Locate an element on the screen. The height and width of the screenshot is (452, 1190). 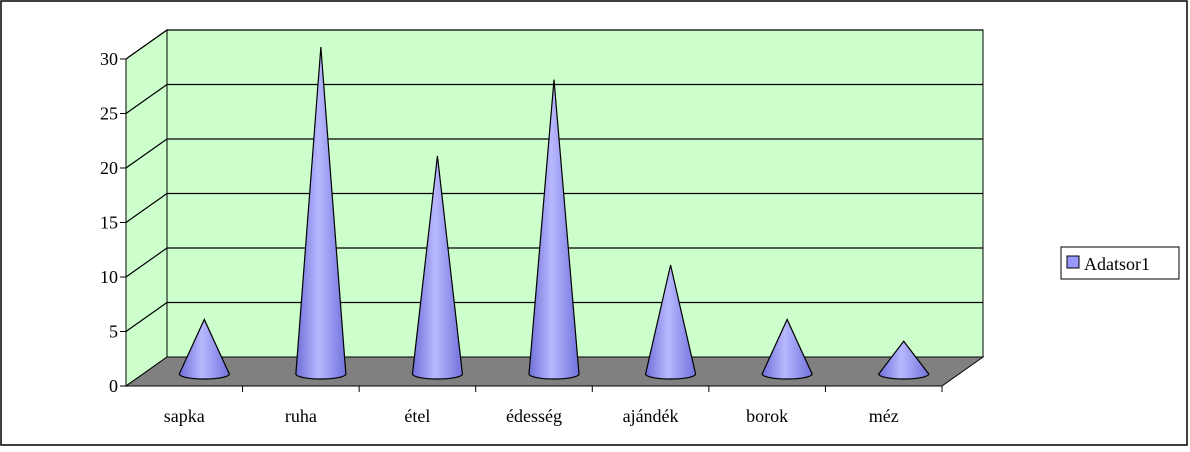
x-tick-label: ruha is located at coordinates (301, 416).